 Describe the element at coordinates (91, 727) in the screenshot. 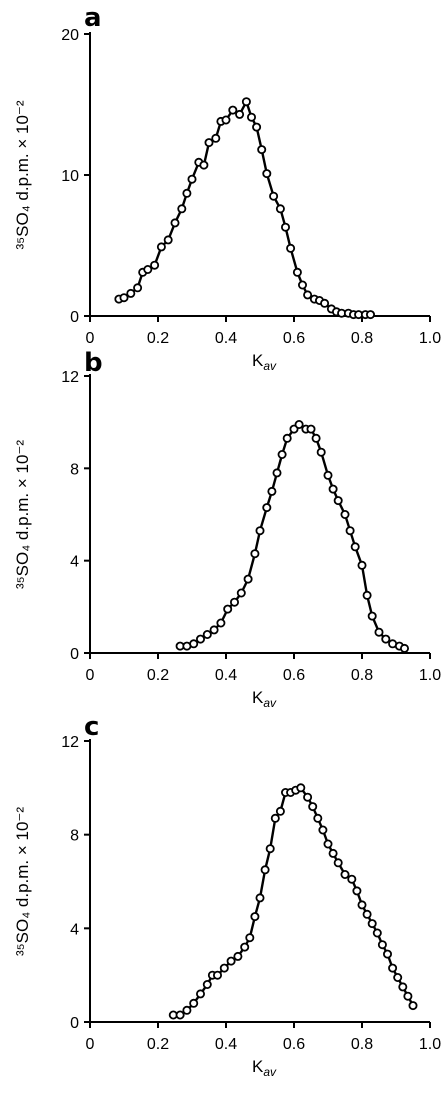

I see `panel-letter: c` at that location.